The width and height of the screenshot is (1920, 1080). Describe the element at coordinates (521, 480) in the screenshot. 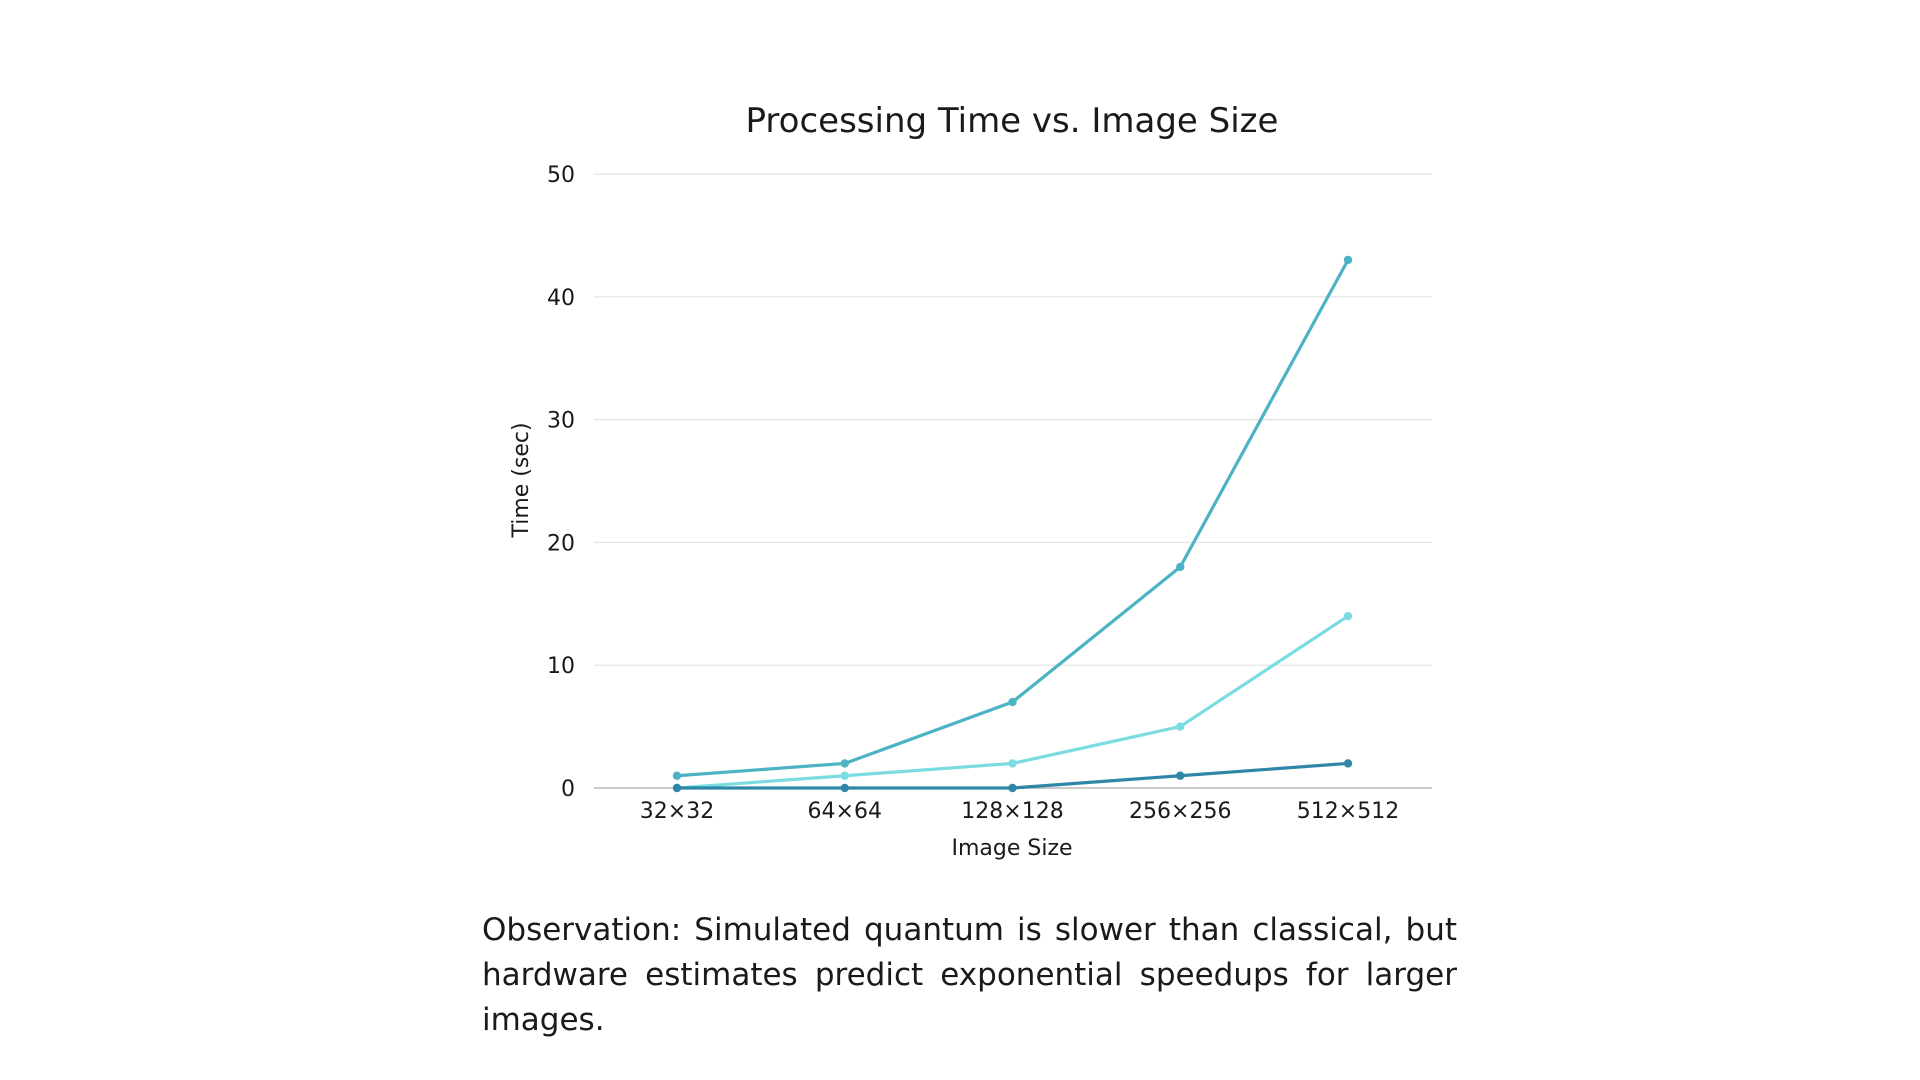

I see `y-axis-label: Time (sec)` at that location.